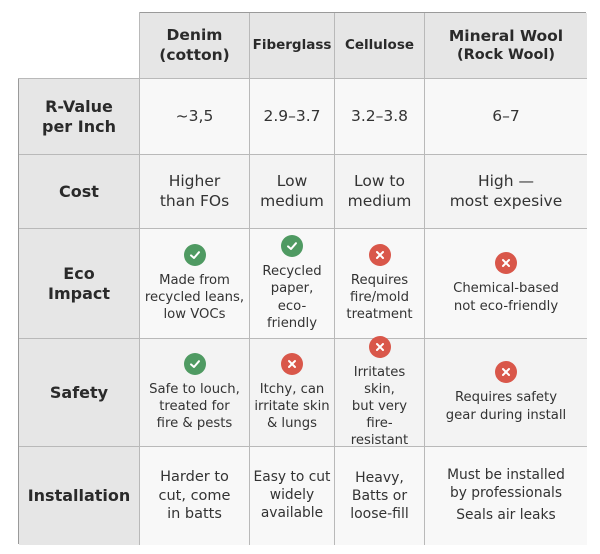 The height and width of the screenshot is (554, 600). I want to click on cell-text: loose-fill, so click(379, 514).